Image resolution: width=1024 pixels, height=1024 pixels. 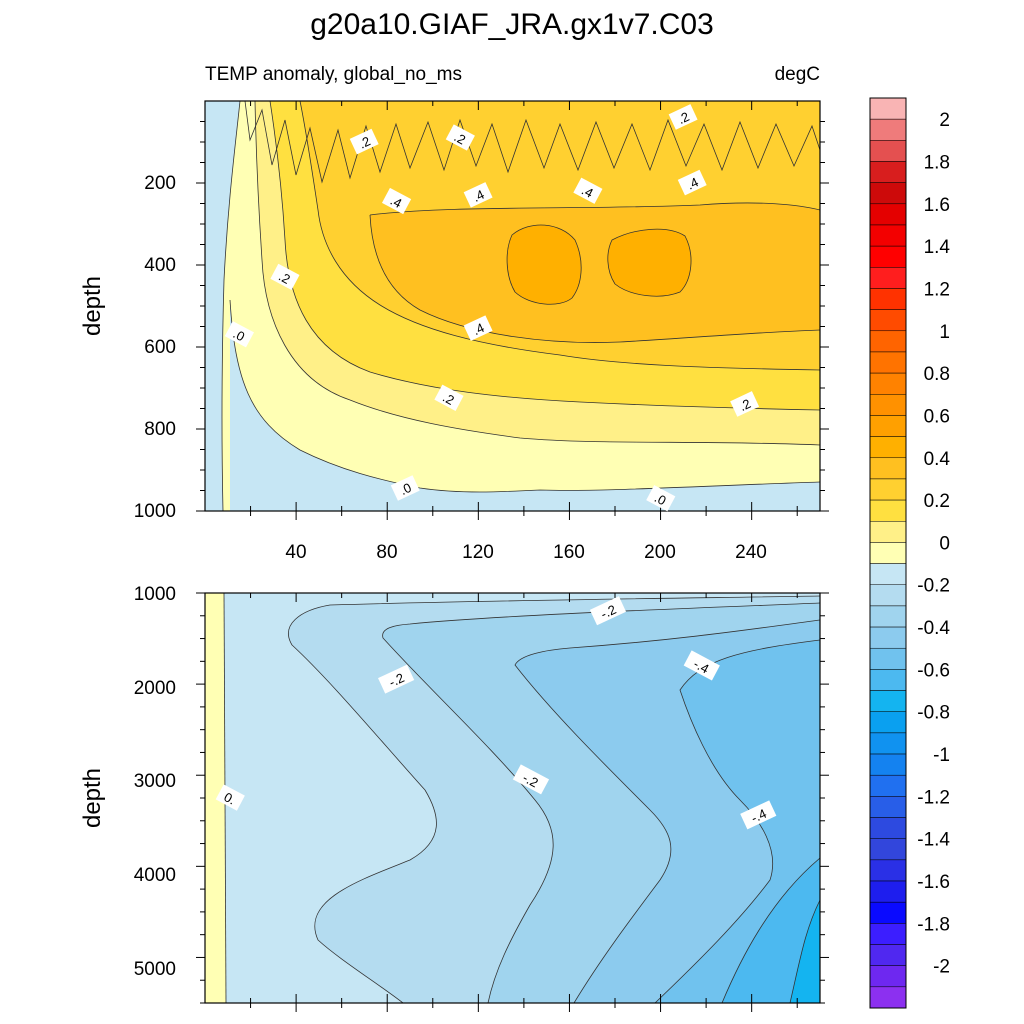 What do you see at coordinates (478, 552) in the screenshot?
I see `x-tick-label: 120` at bounding box center [478, 552].